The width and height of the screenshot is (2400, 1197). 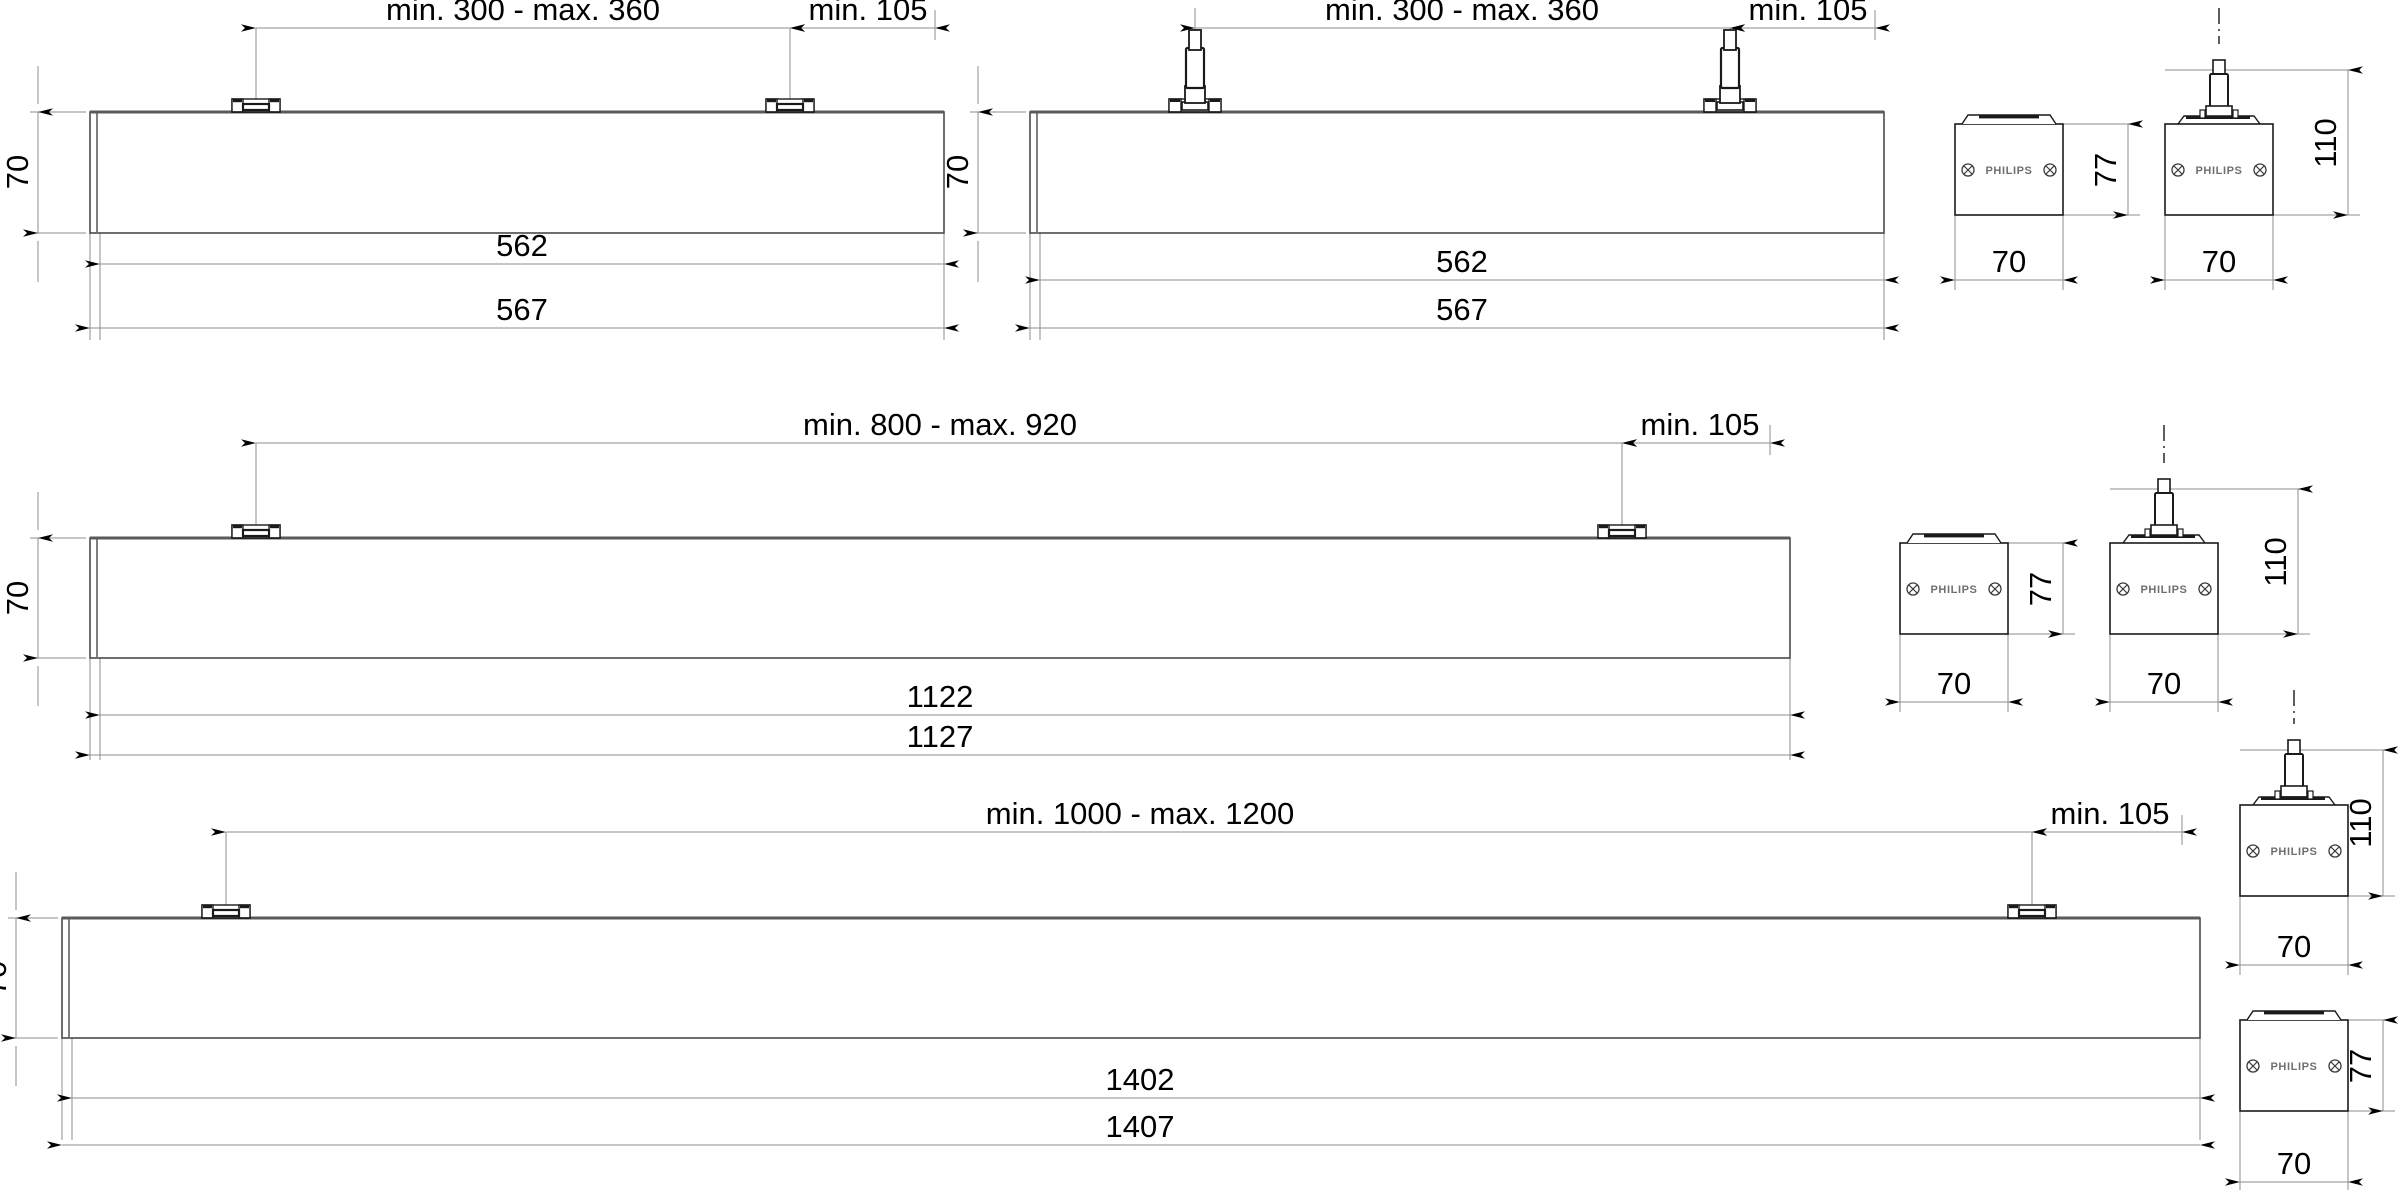 I want to click on dim-body-length: 562, so click(x=522, y=248).